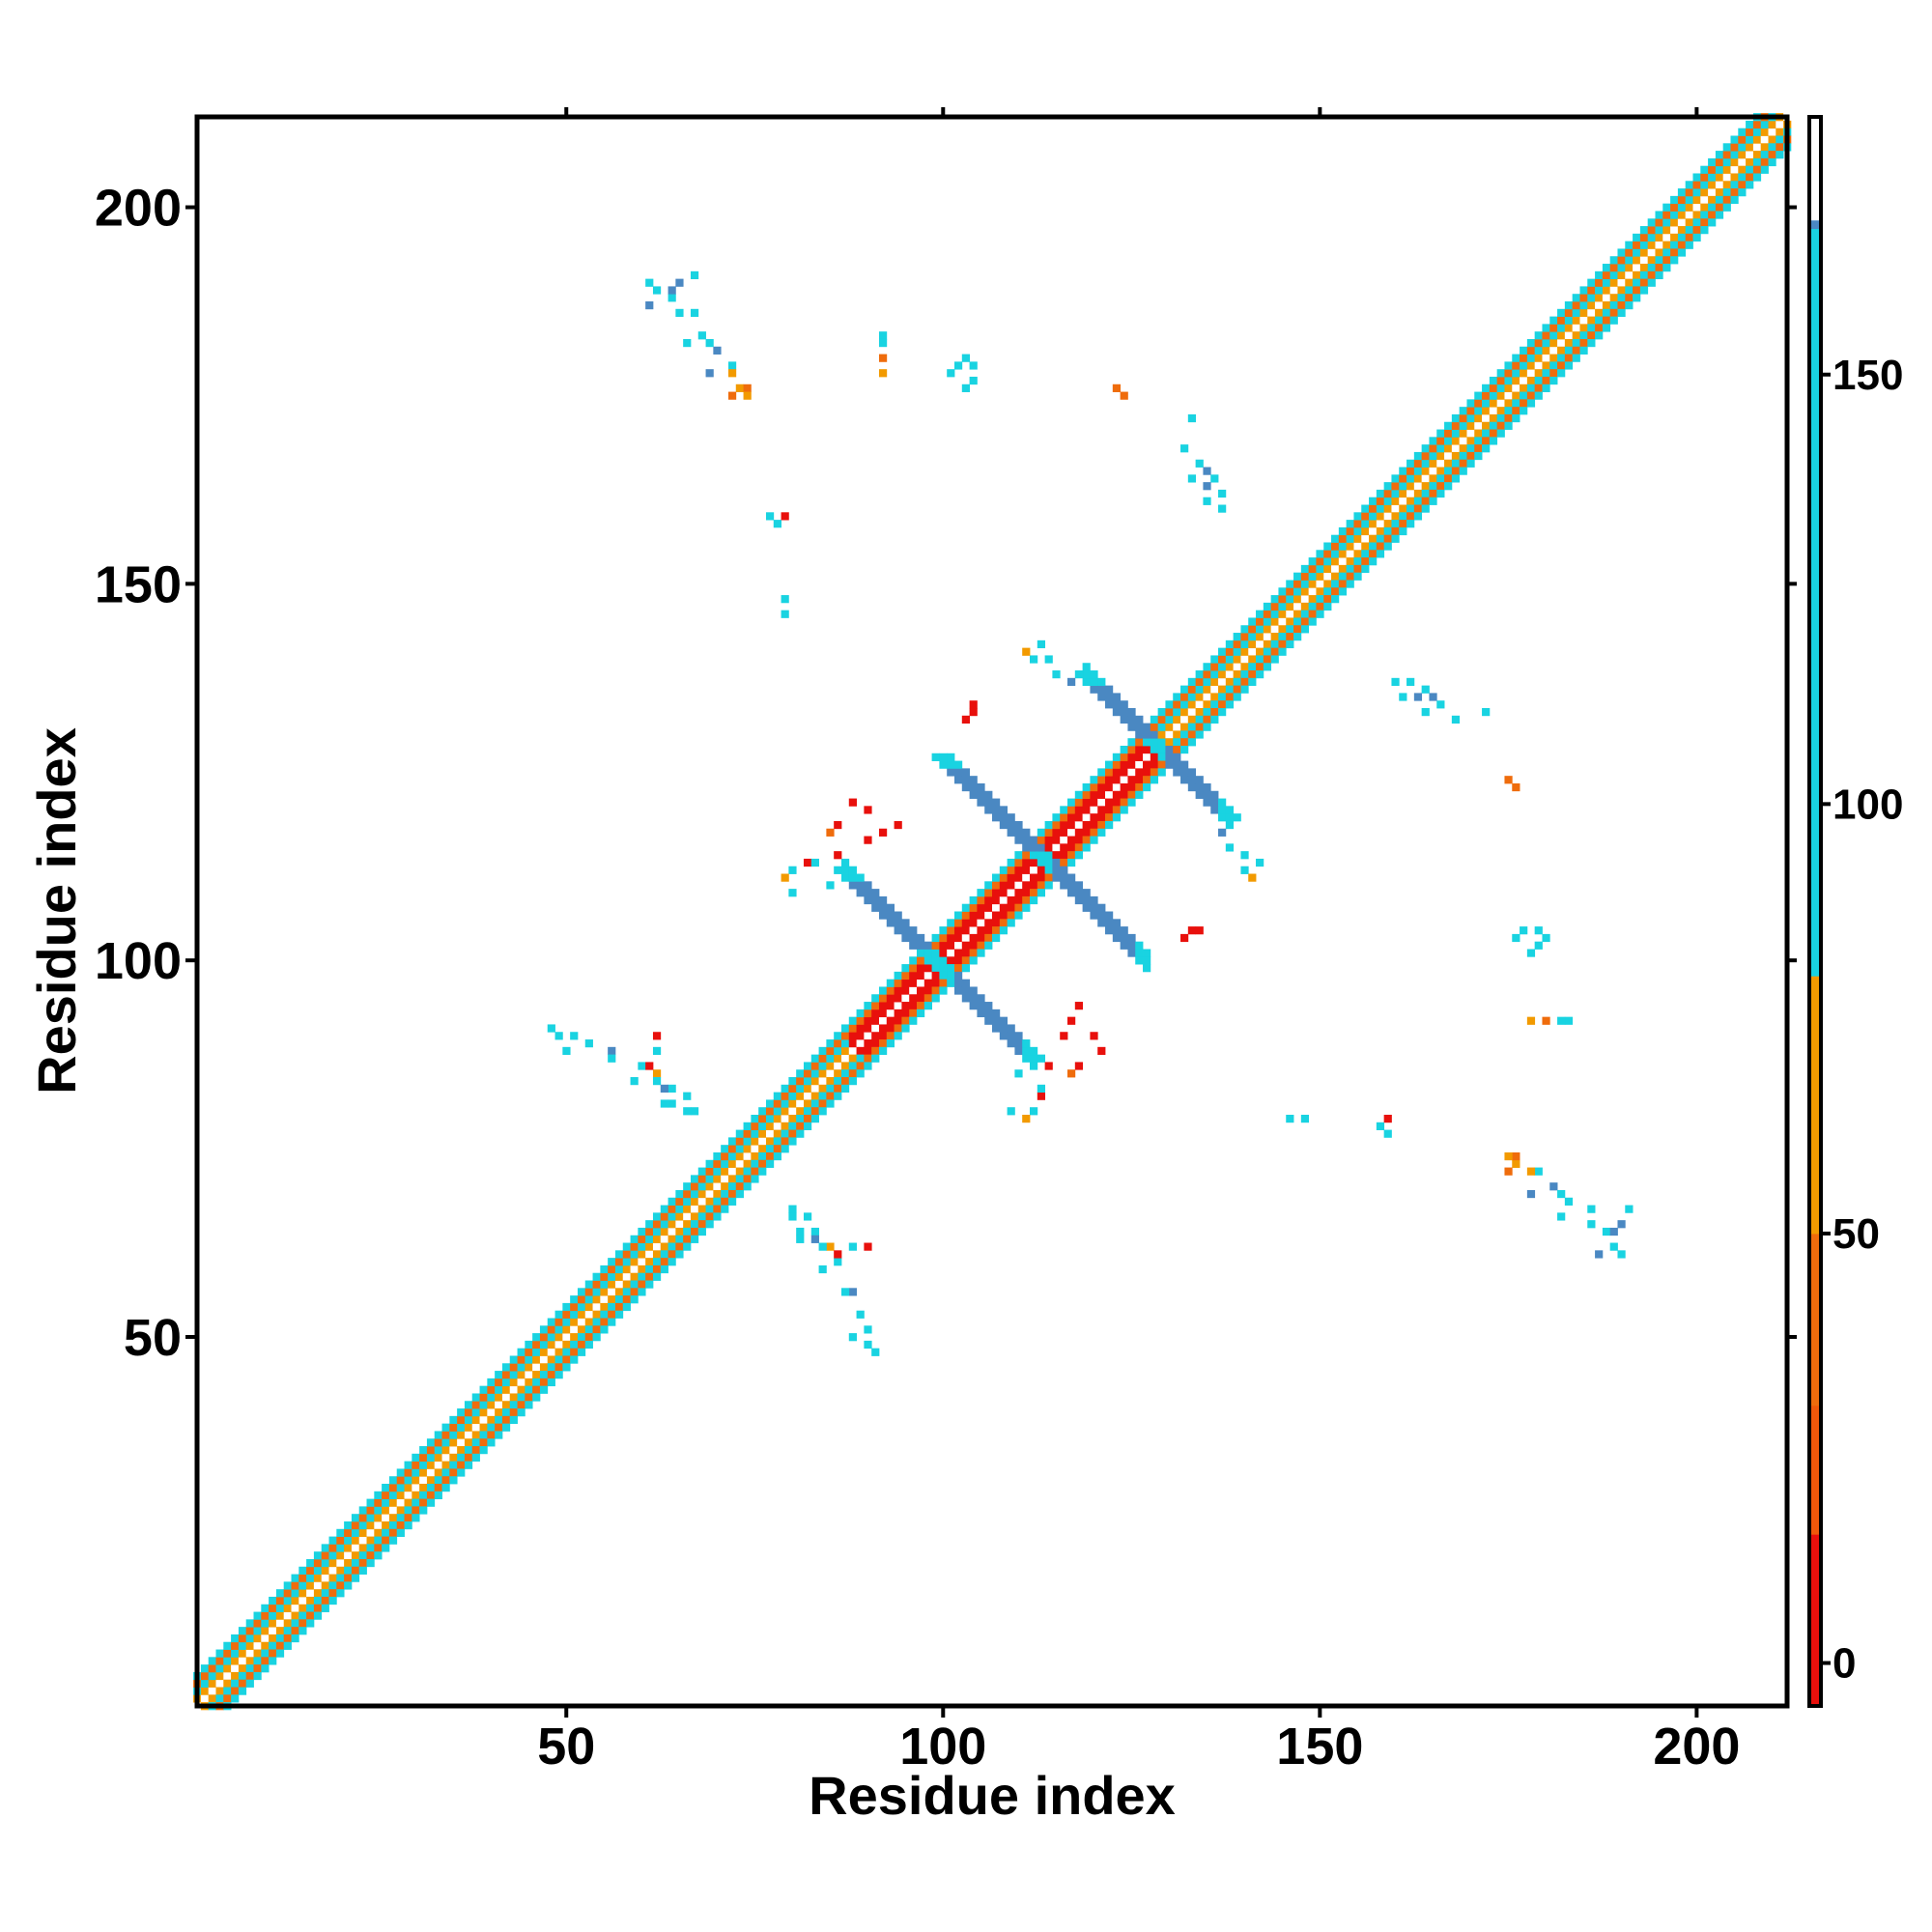 The image size is (1932, 1932). I want to click on colorbar-tick-label: 50, so click(1856, 1234).